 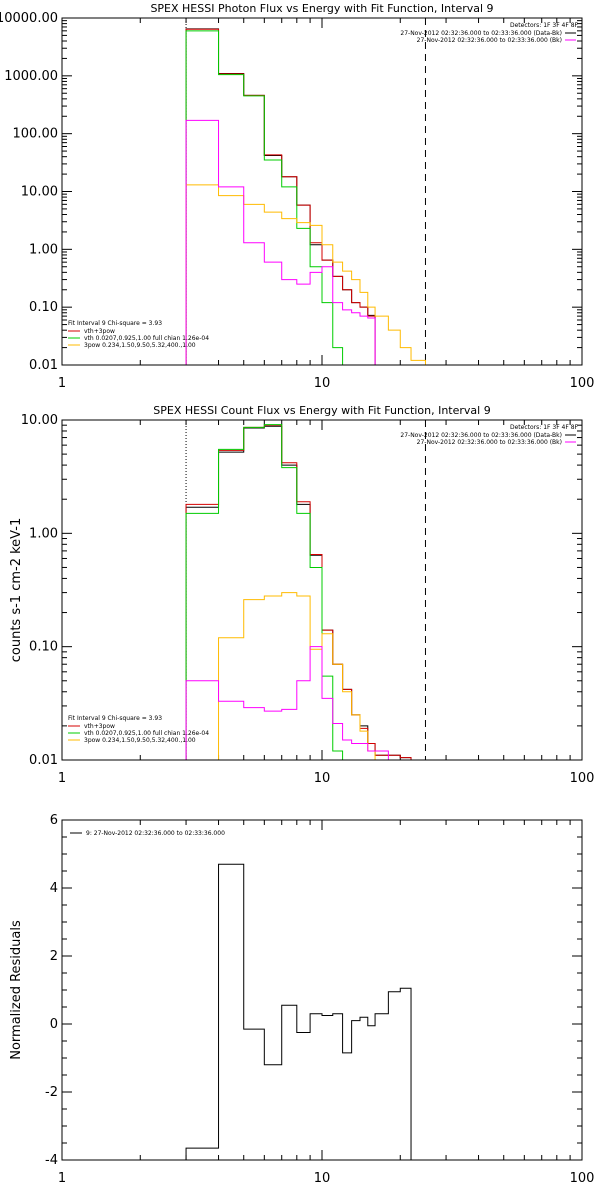 I want to click on y-tick-label: 4, so click(x=54, y=888).